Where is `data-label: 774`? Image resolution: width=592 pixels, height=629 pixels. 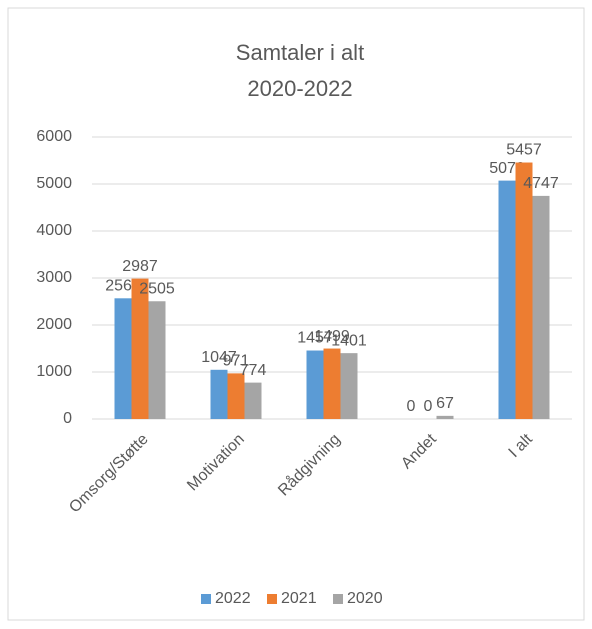 data-label: 774 is located at coordinates (253, 370).